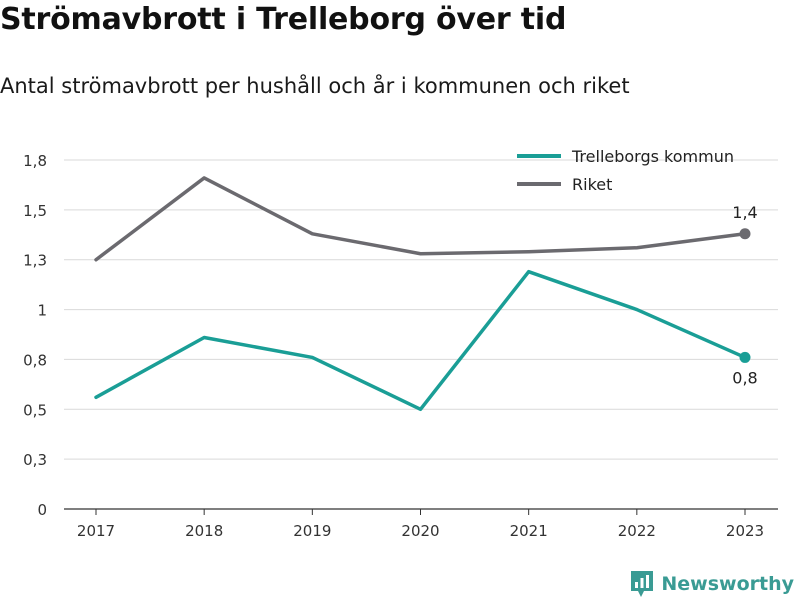 The image size is (800, 600). I want to click on end-value-label: 1,4, so click(744, 212).